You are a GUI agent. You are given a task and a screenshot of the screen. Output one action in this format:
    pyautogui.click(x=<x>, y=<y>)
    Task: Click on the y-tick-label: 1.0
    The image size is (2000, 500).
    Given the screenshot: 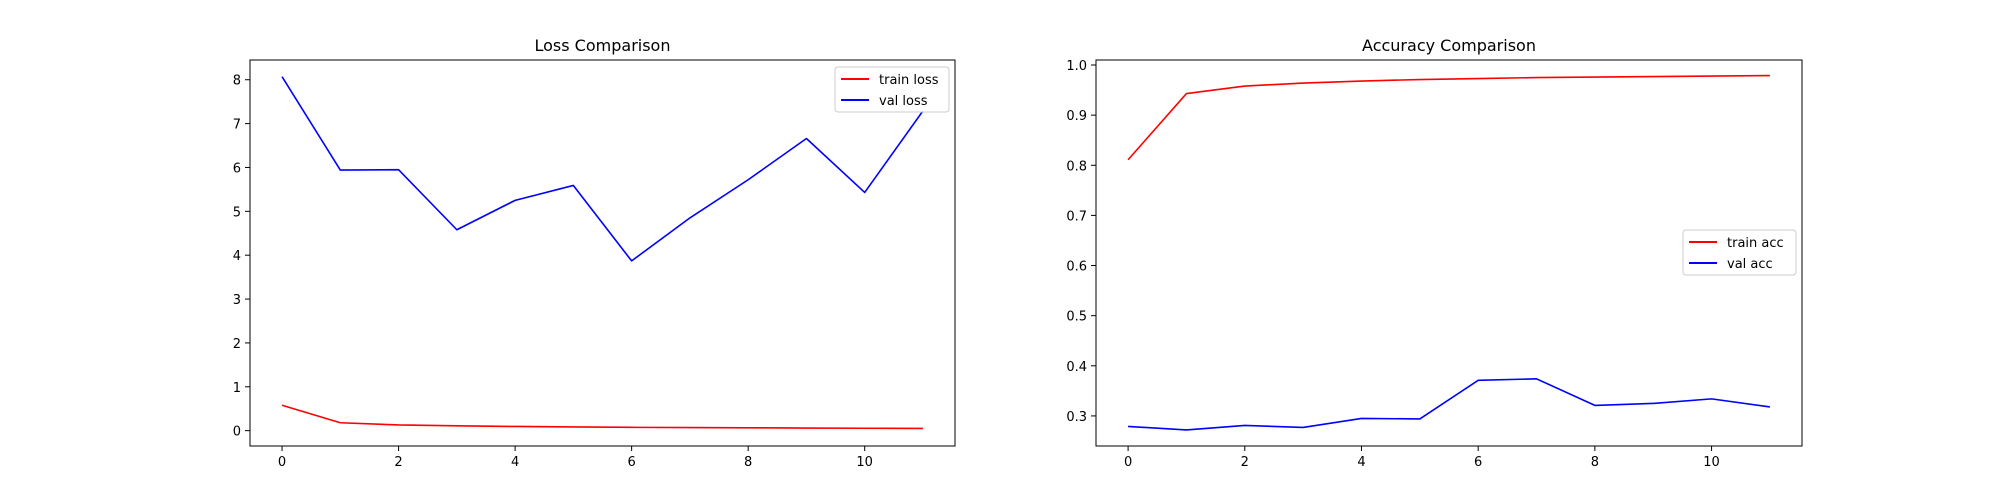 What is the action you would take?
    pyautogui.click(x=1076, y=66)
    